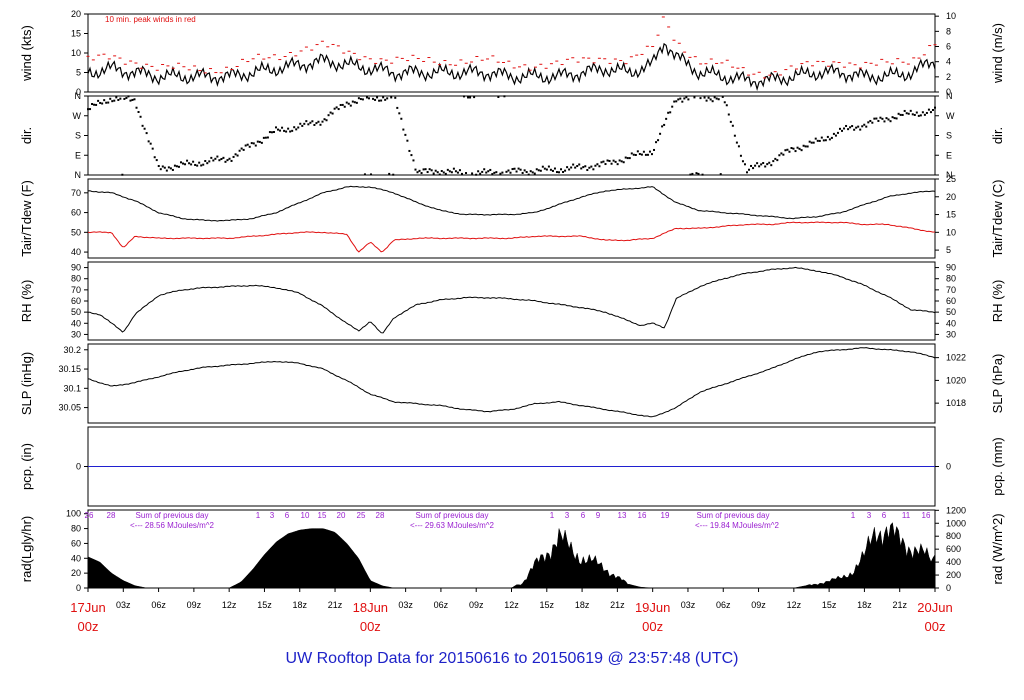  I want to click on series-line-SLP, so click(511, 382).